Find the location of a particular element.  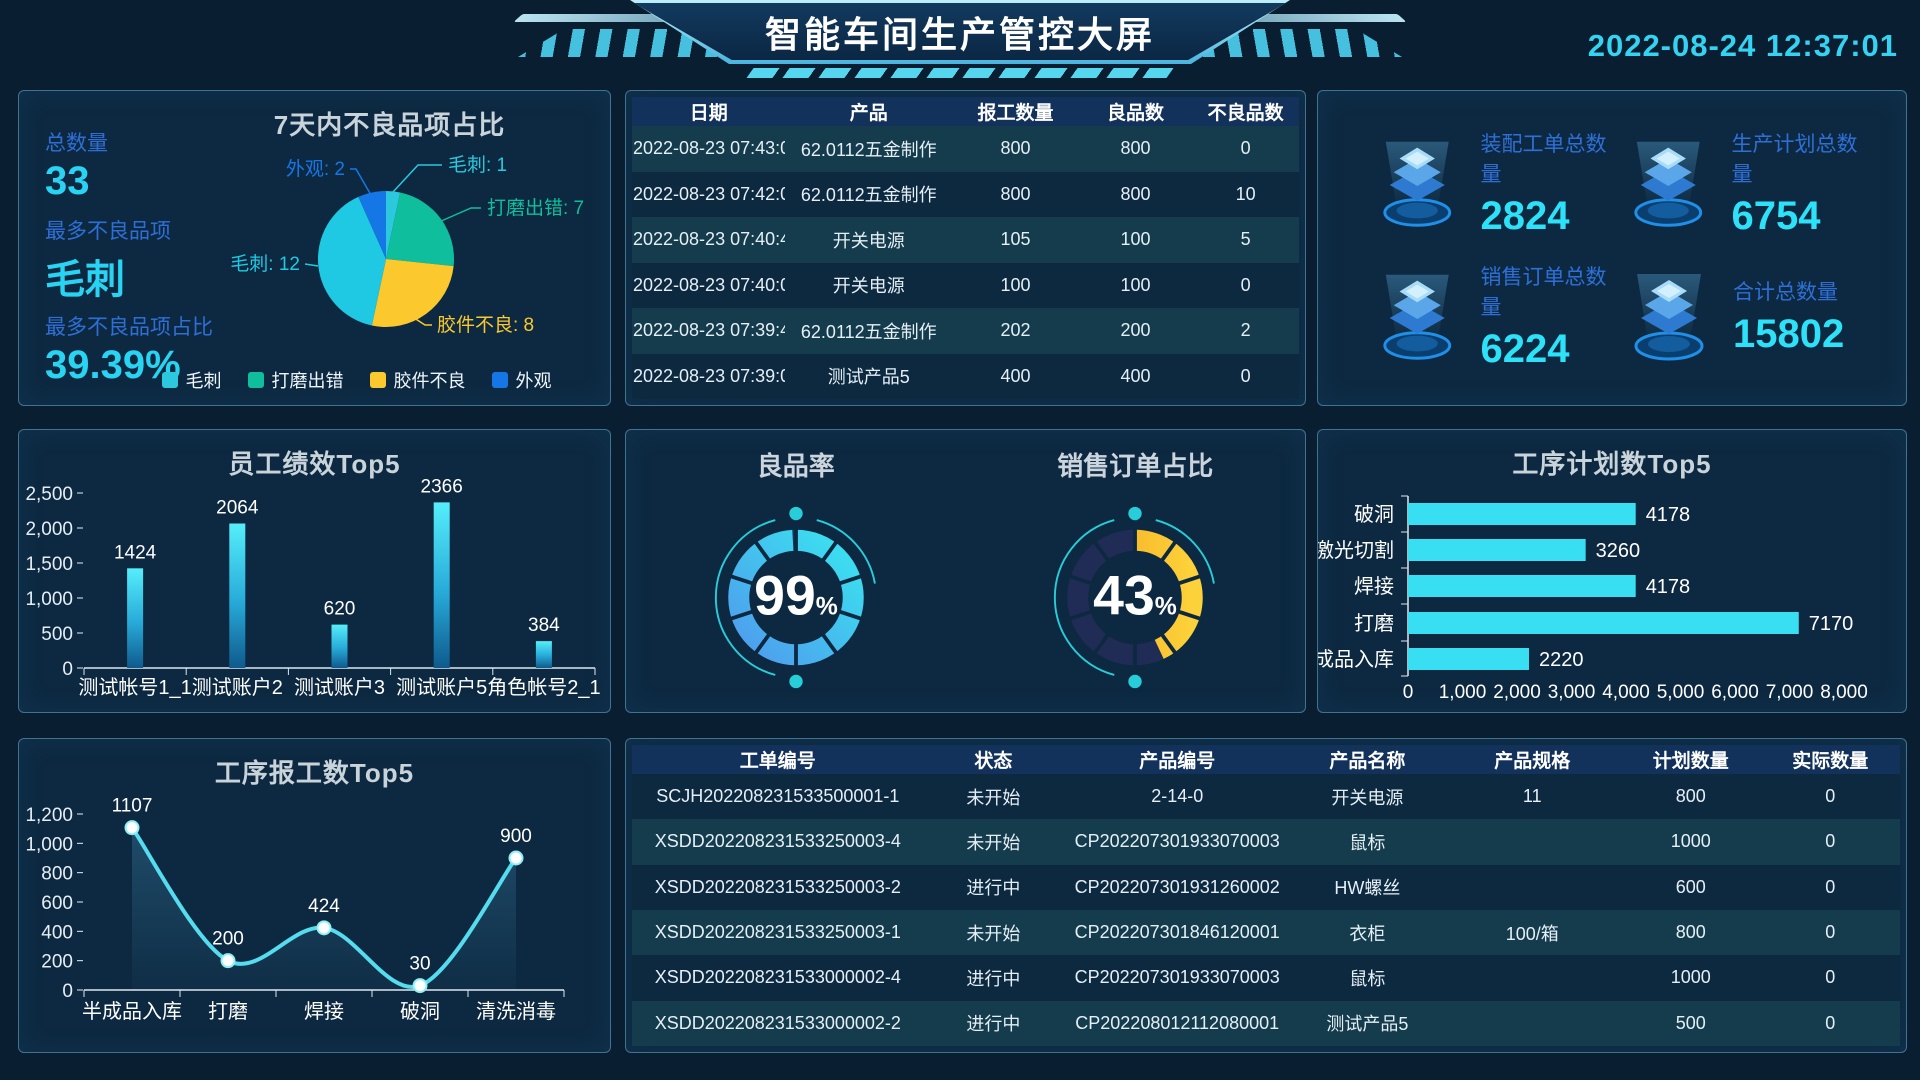

column-header: 日期 is located at coordinates (709, 111).